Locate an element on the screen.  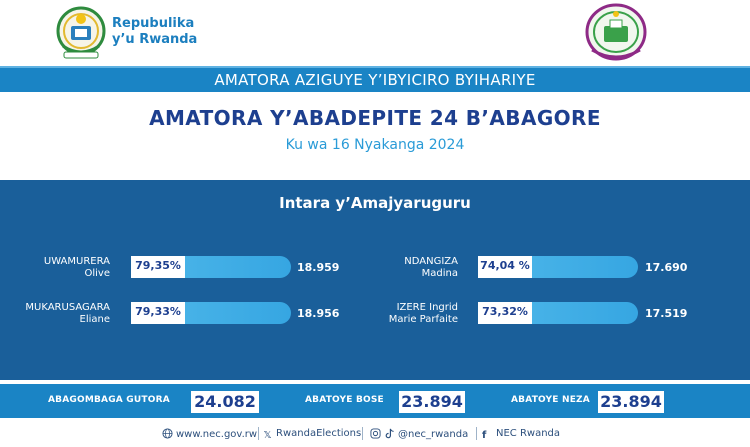
candidate-votes: 17.519 is located at coordinates (666, 313).